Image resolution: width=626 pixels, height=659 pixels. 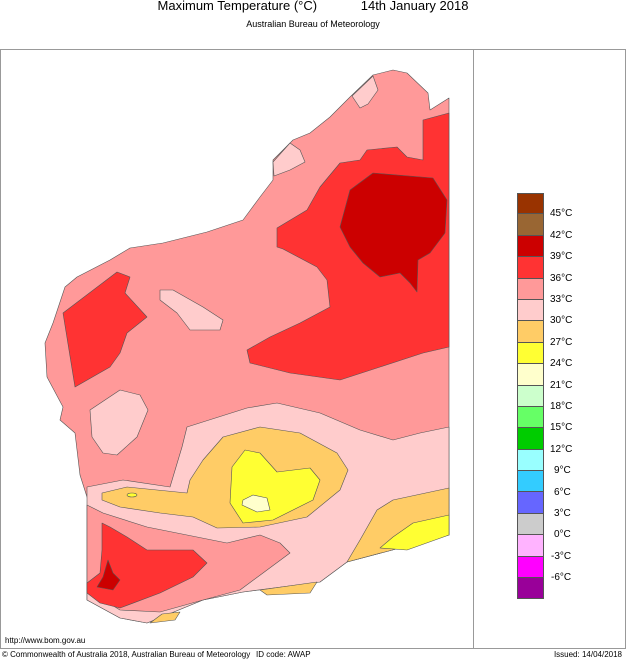 What do you see at coordinates (288, 588) in the screenshot?
I see `region-27-30-coast` at bounding box center [288, 588].